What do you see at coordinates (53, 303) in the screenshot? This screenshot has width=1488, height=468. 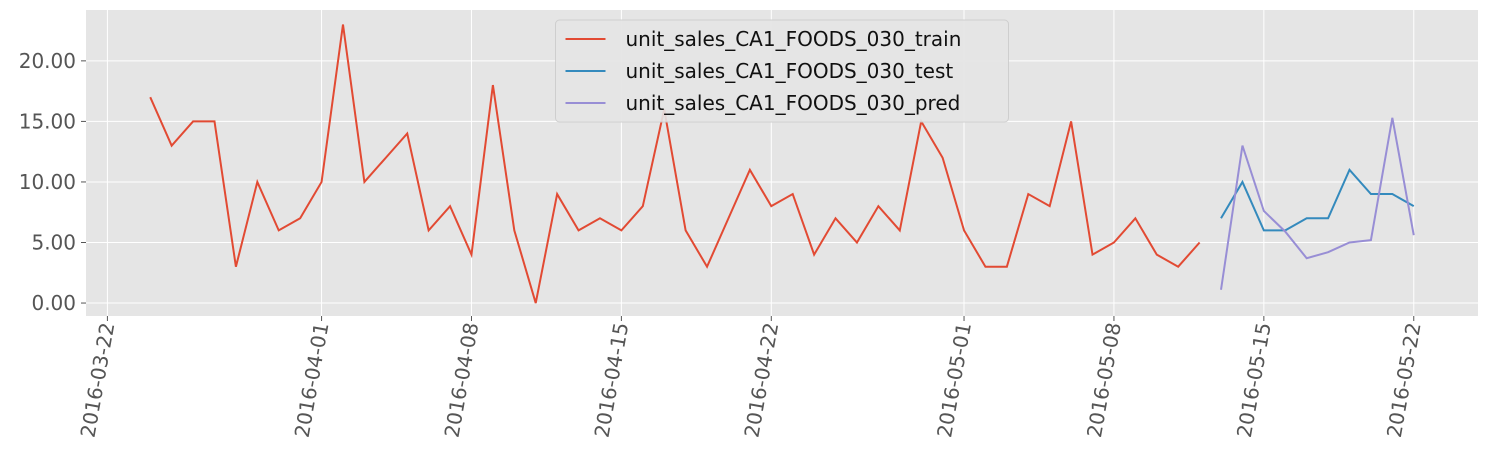 I see `y-tick-label: 0.00` at bounding box center [53, 303].